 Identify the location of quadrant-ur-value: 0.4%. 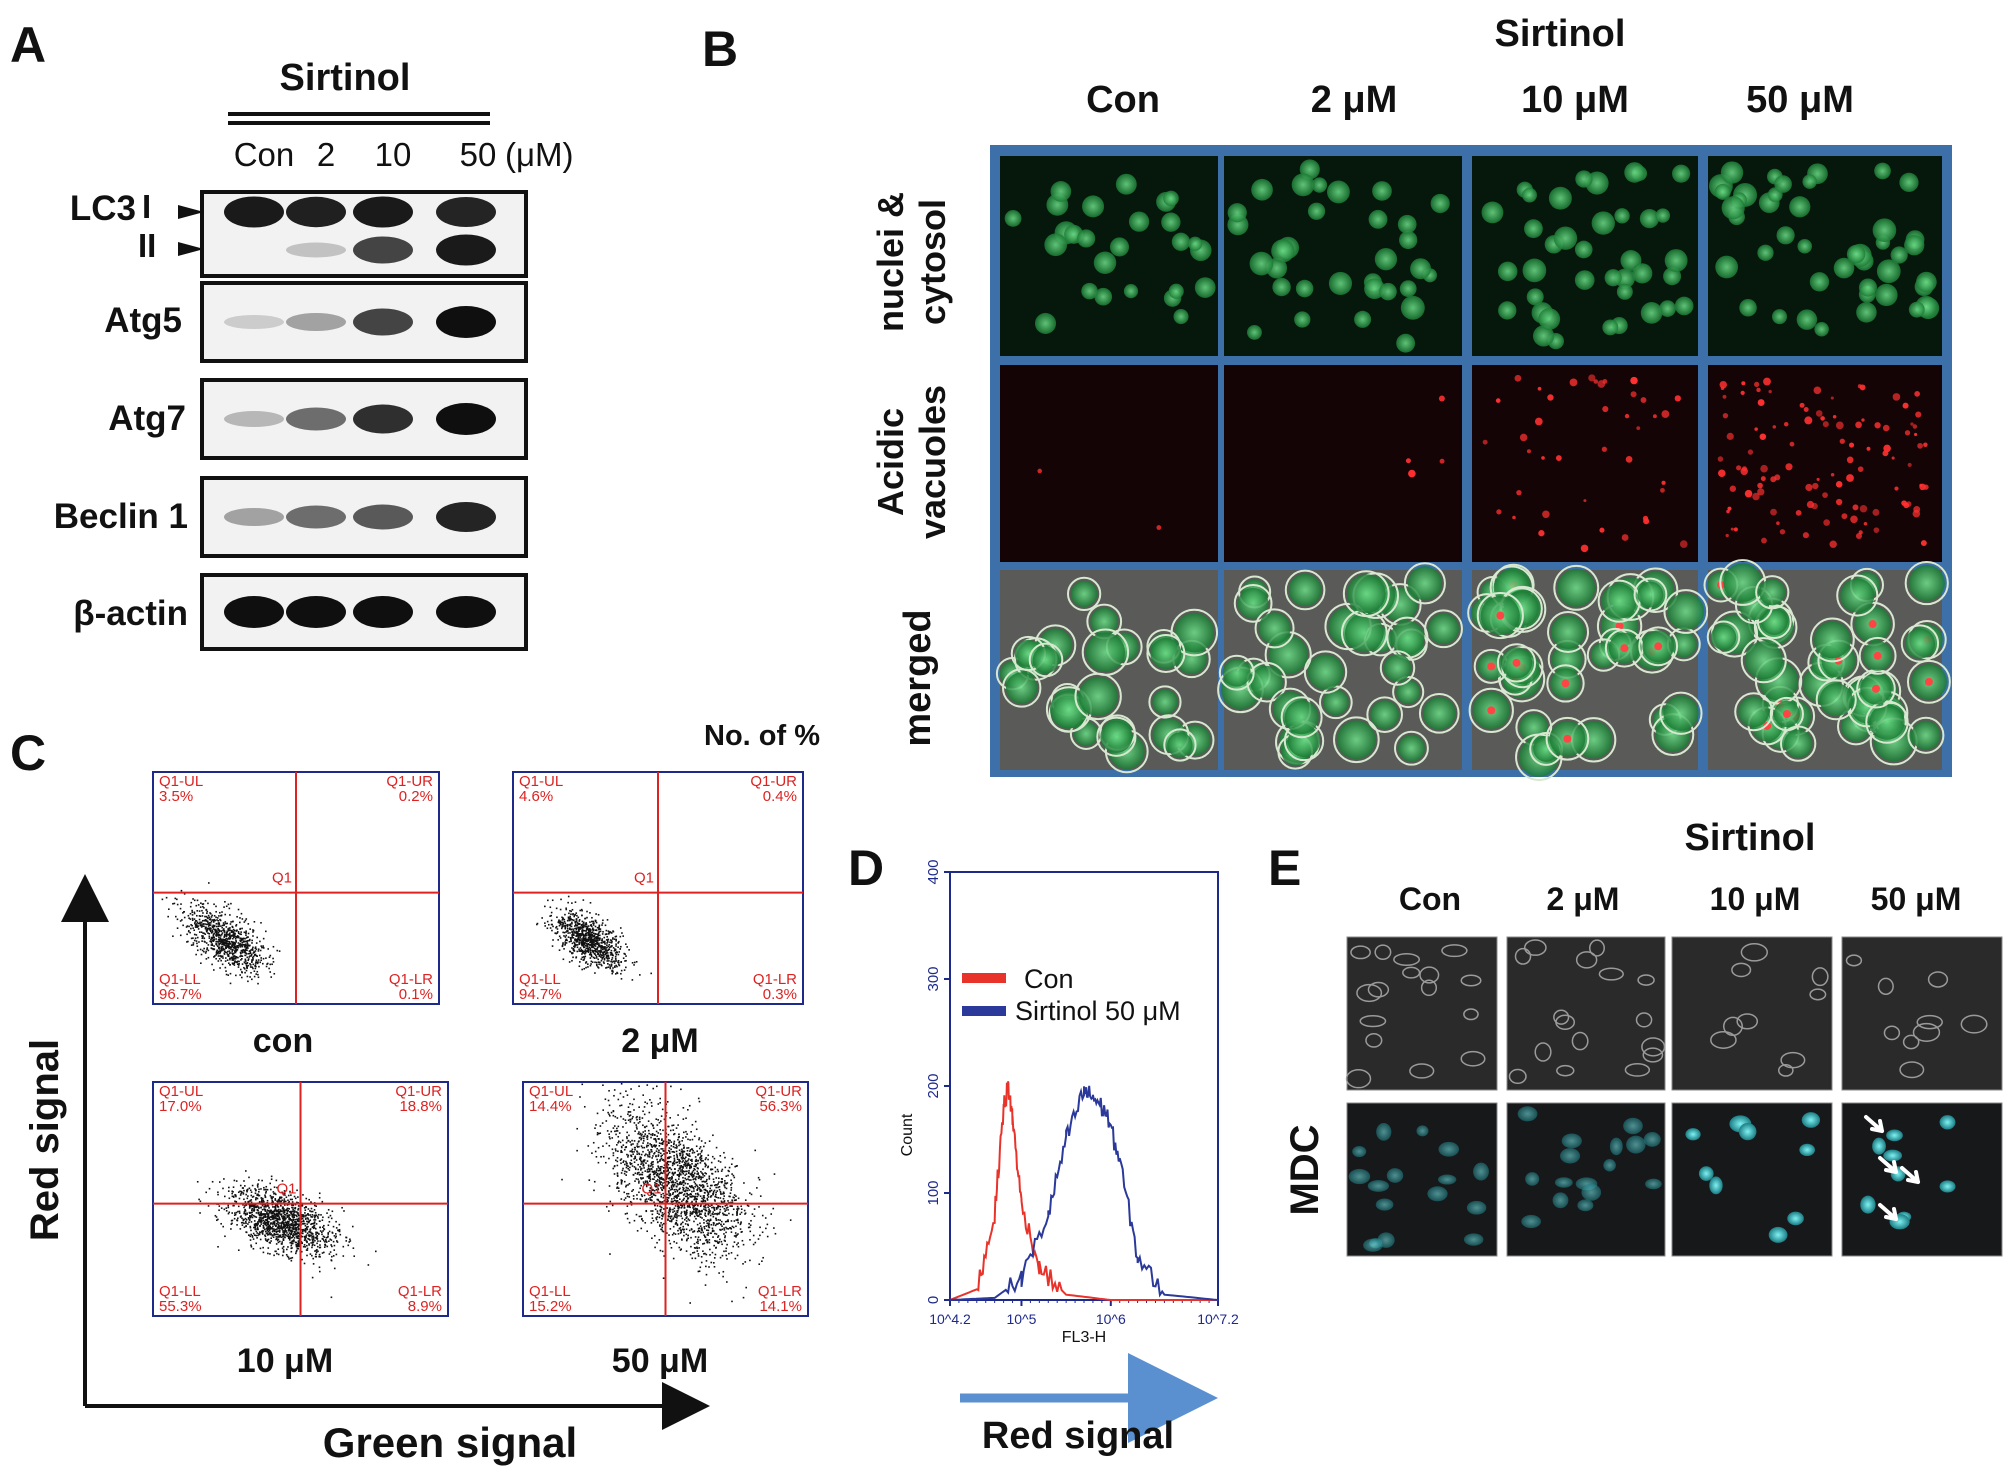
(780, 796).